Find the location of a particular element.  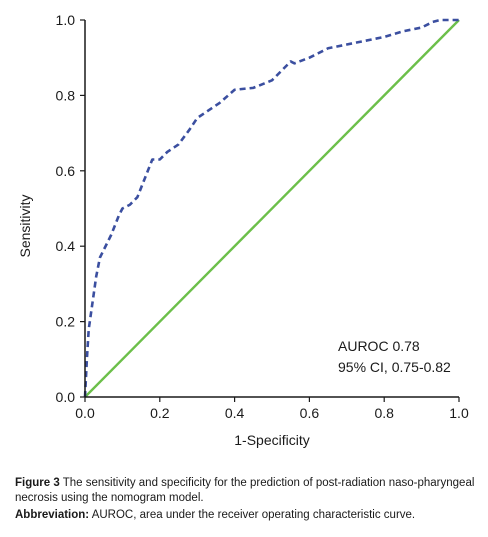

x-tick-label: 0.0 is located at coordinates (85, 413).